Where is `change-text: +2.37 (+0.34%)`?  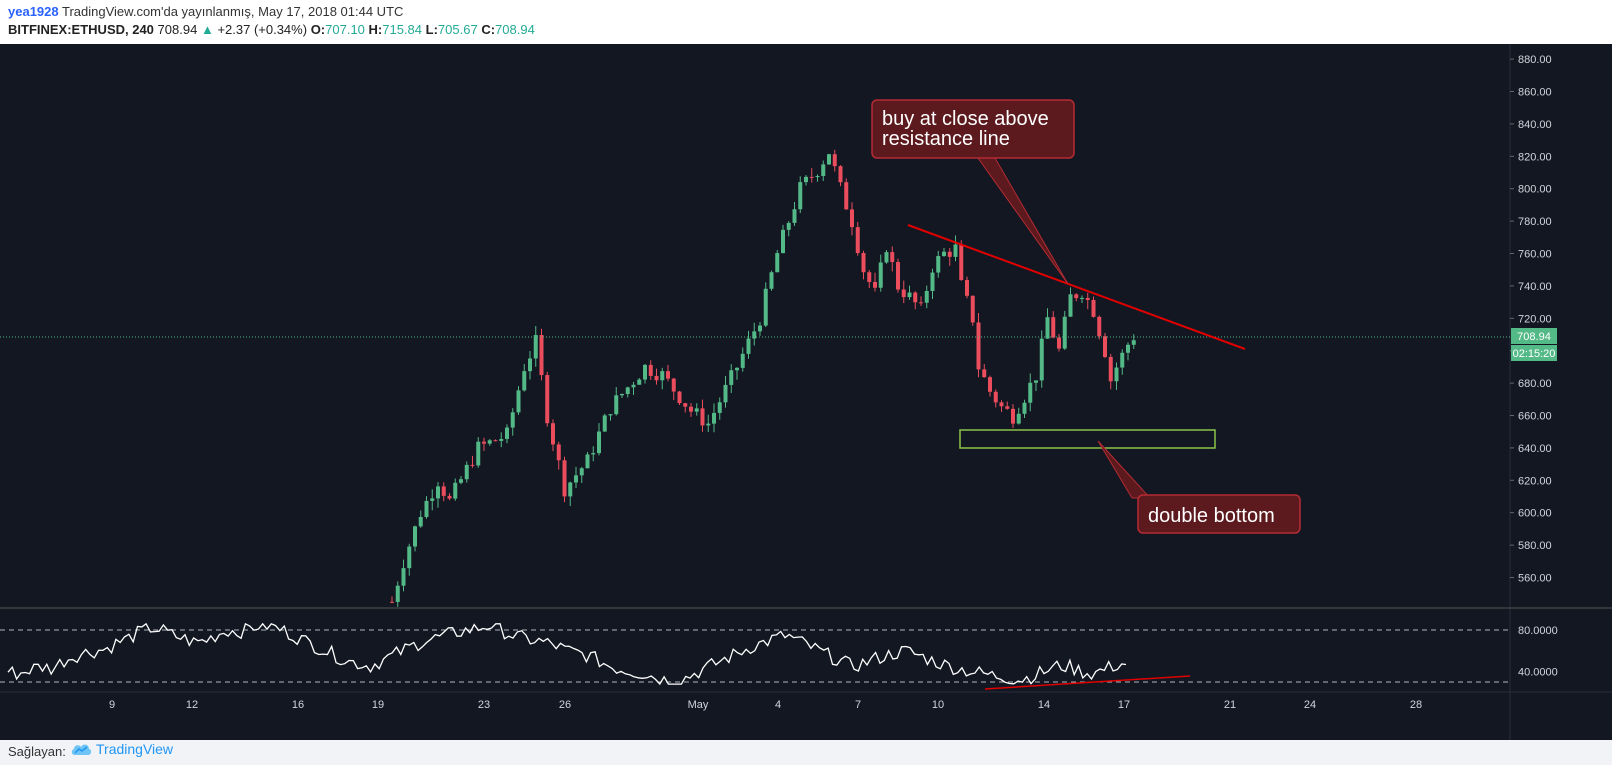 change-text: +2.37 (+0.34%) is located at coordinates (262, 29).